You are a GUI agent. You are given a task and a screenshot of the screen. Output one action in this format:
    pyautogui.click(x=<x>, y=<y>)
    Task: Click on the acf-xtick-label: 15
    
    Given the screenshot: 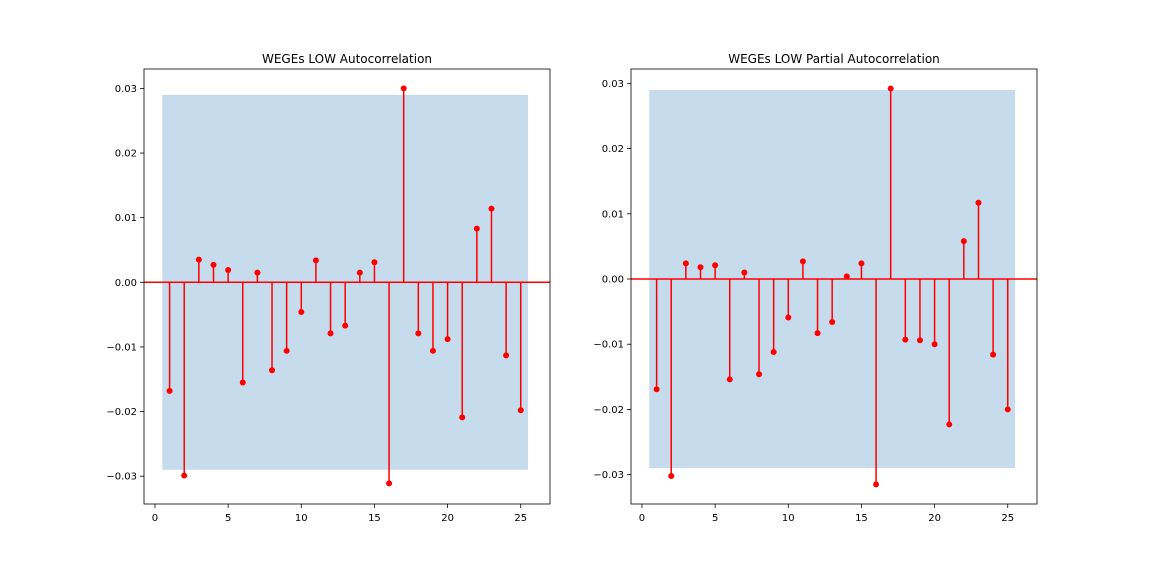 What is the action you would take?
    pyautogui.click(x=374, y=518)
    